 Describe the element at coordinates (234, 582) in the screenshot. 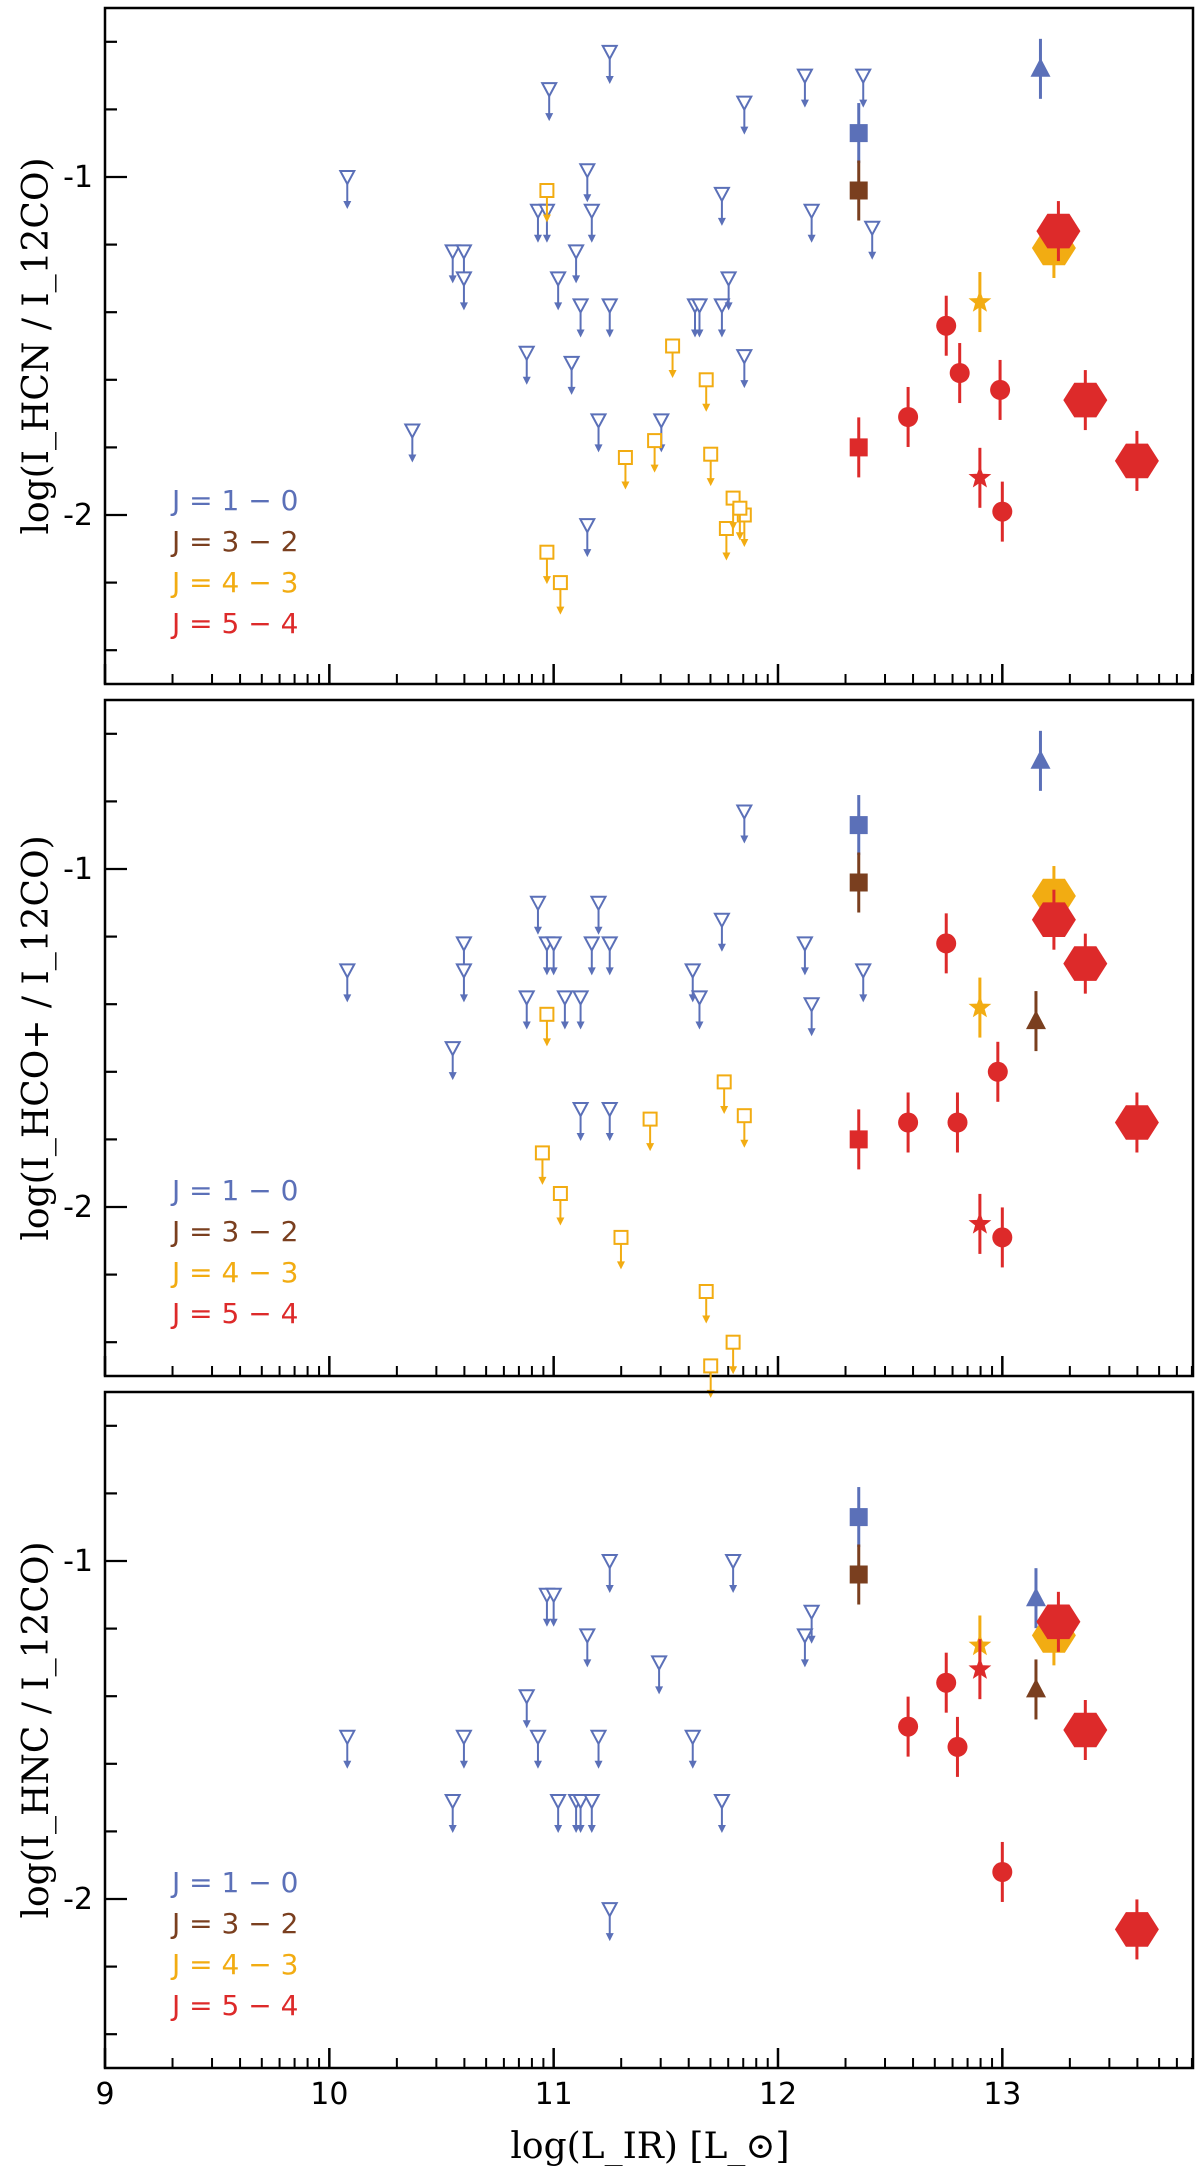

I see `legend-label-j43: J = 4 − 3` at that location.